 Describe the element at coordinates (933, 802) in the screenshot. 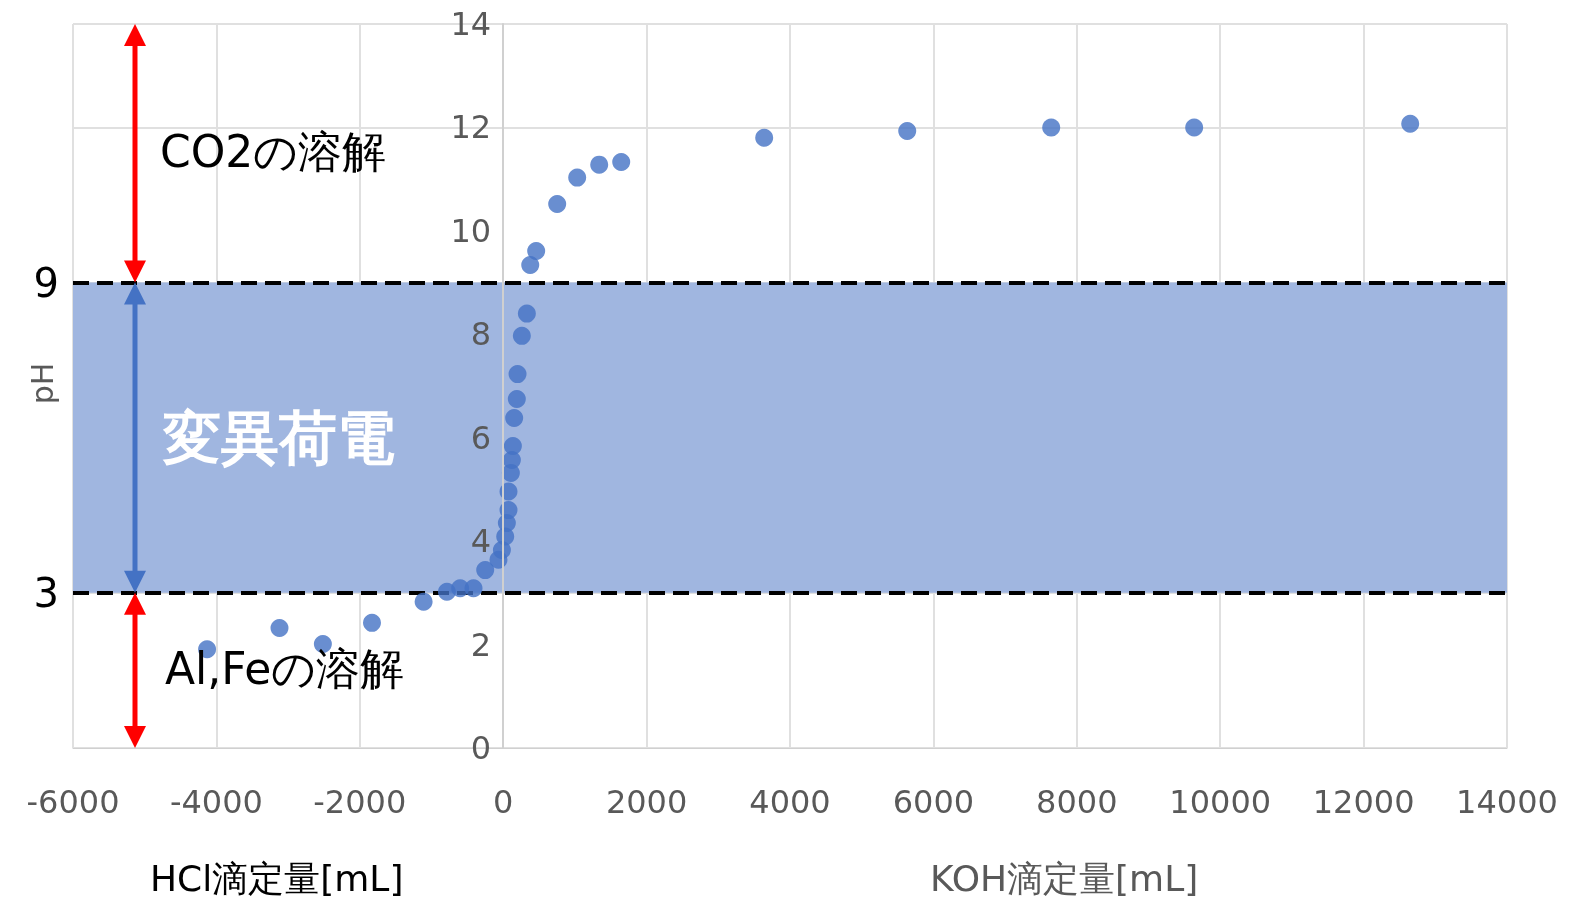

I see `x-tick-label: 6000` at that location.